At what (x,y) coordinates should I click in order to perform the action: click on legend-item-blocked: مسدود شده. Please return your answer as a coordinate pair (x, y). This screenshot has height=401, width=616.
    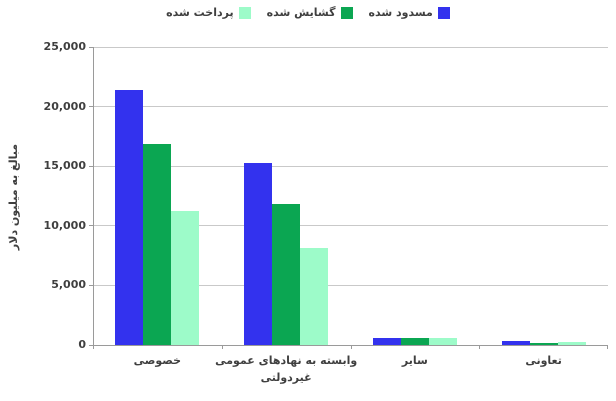
    Looking at the image, I should click on (409, 12).